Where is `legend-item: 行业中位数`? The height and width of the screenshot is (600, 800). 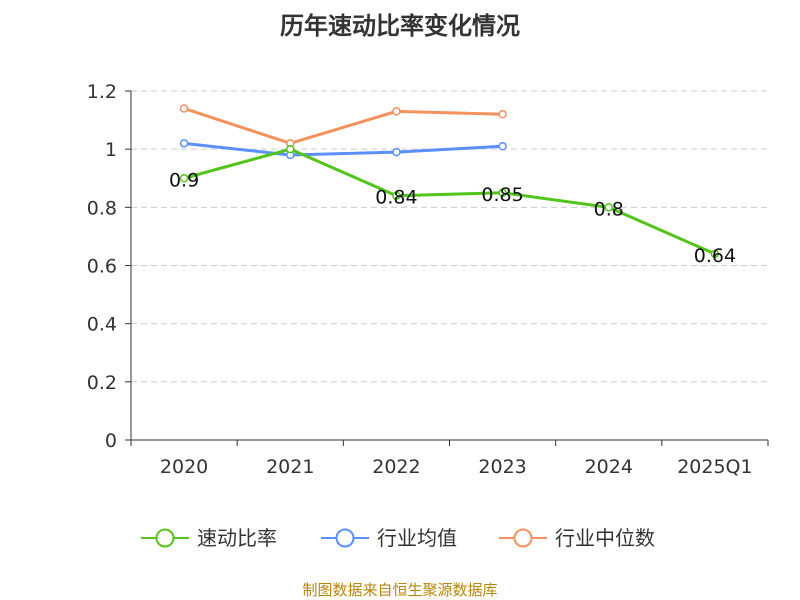 legend-item: 行业中位数 is located at coordinates (577, 538).